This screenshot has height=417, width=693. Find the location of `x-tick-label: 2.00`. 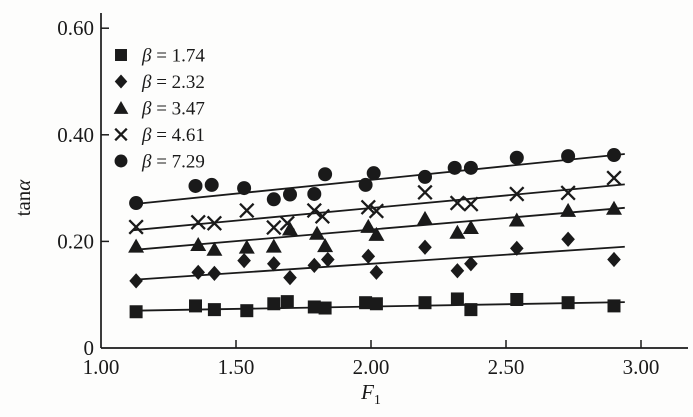

x-tick-label: 2.00 is located at coordinates (371, 367).